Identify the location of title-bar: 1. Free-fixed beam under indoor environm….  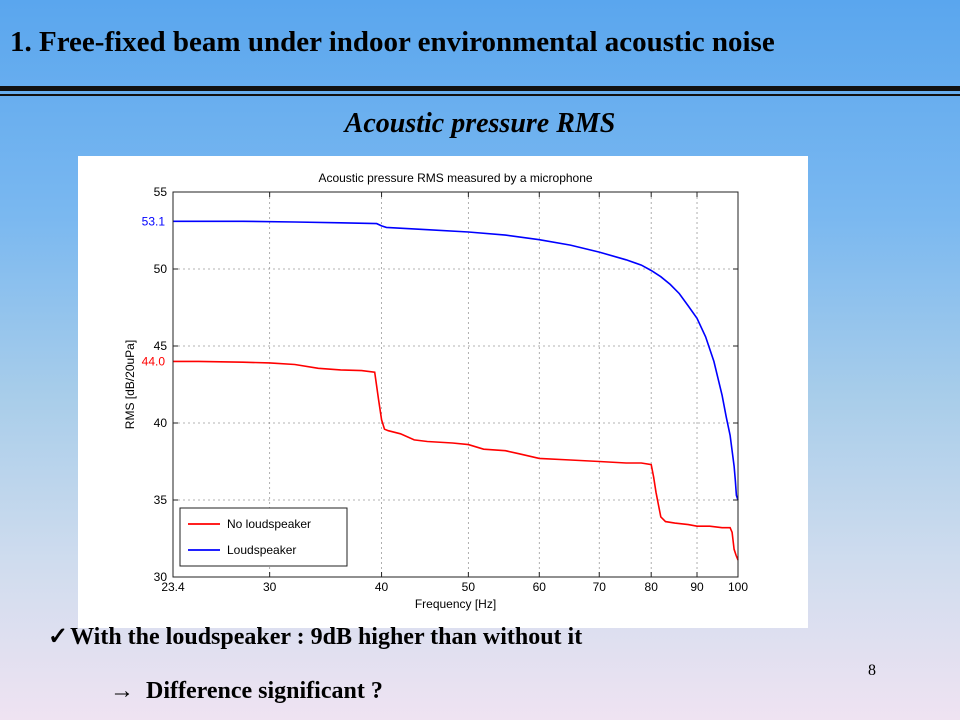
(480, 44).